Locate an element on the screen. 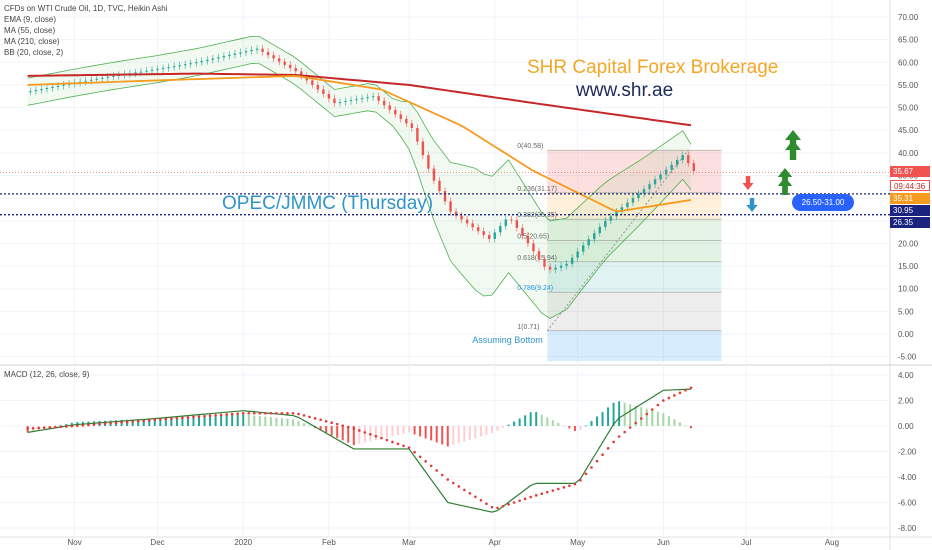 This screenshot has height=550, width=932. time-tick-label: Feb is located at coordinates (329, 542).